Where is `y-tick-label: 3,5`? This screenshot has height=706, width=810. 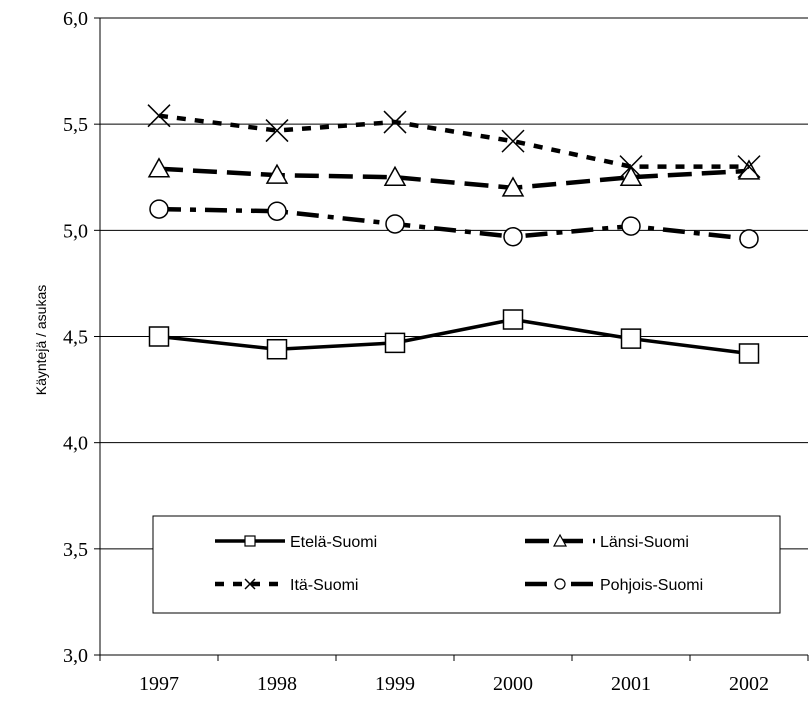
y-tick-label: 3,5 is located at coordinates (75, 550).